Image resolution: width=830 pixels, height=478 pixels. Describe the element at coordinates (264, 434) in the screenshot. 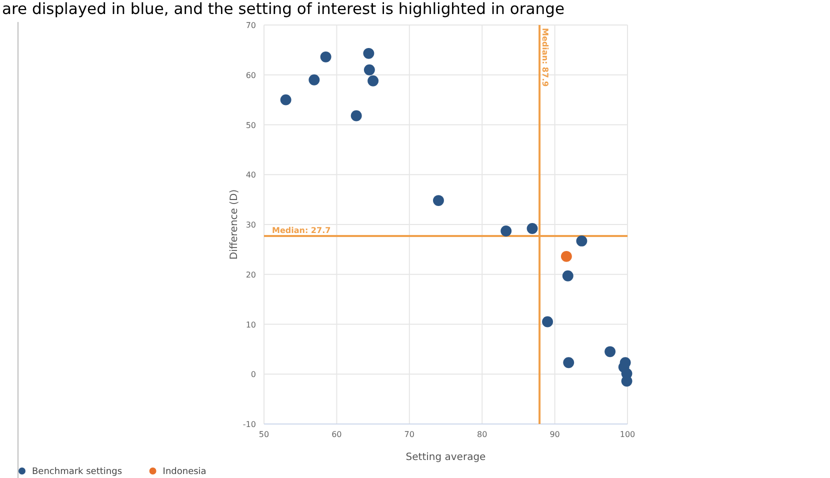

I see `x-tick-label: 50` at that location.